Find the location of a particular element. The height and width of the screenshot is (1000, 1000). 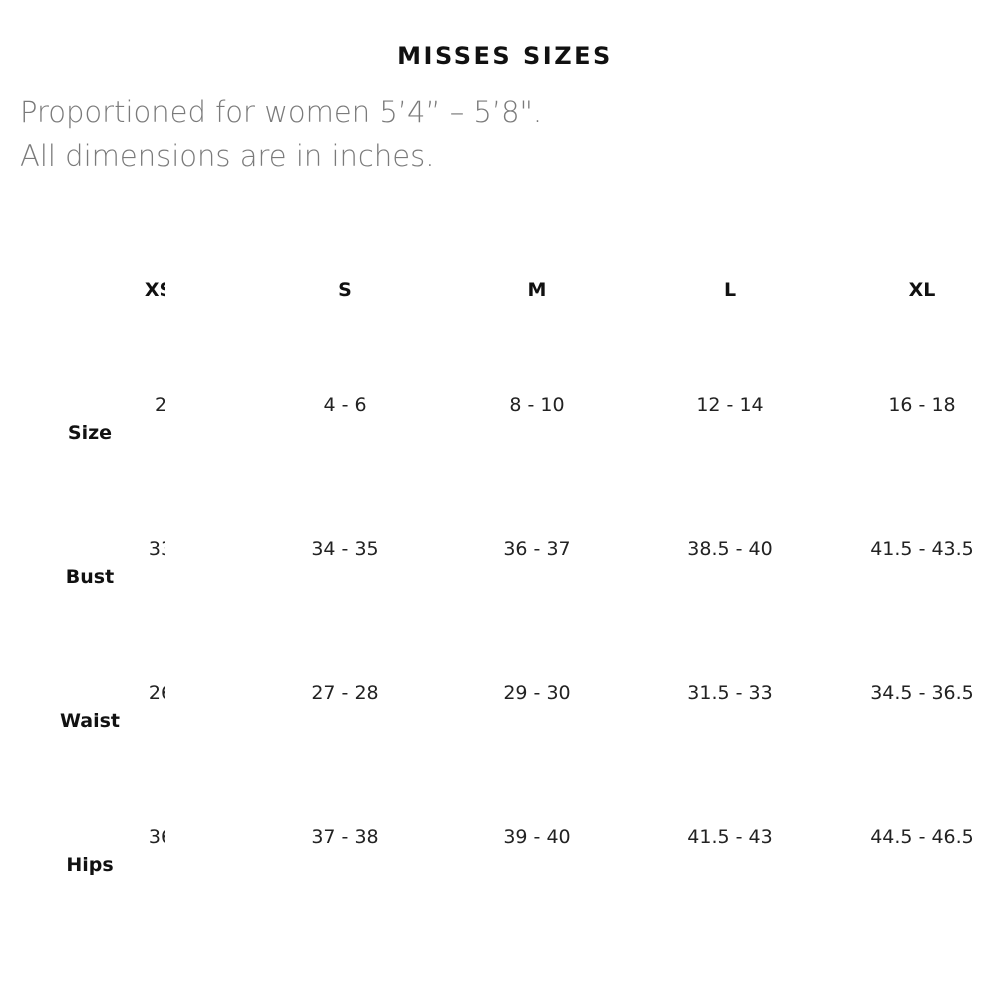

table-cell: 2 is located at coordinates (159, 405).